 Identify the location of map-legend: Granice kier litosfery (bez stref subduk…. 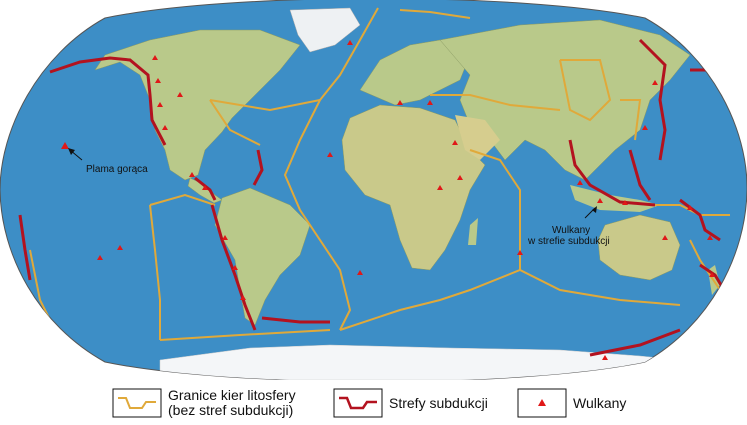
(373, 403).